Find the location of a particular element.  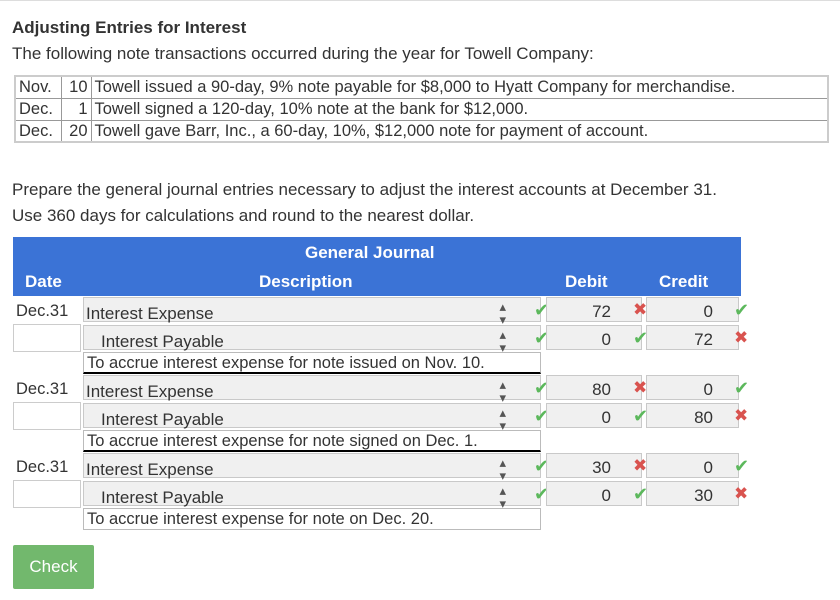

debit-input: 80 ✖ is located at coordinates (596, 387).